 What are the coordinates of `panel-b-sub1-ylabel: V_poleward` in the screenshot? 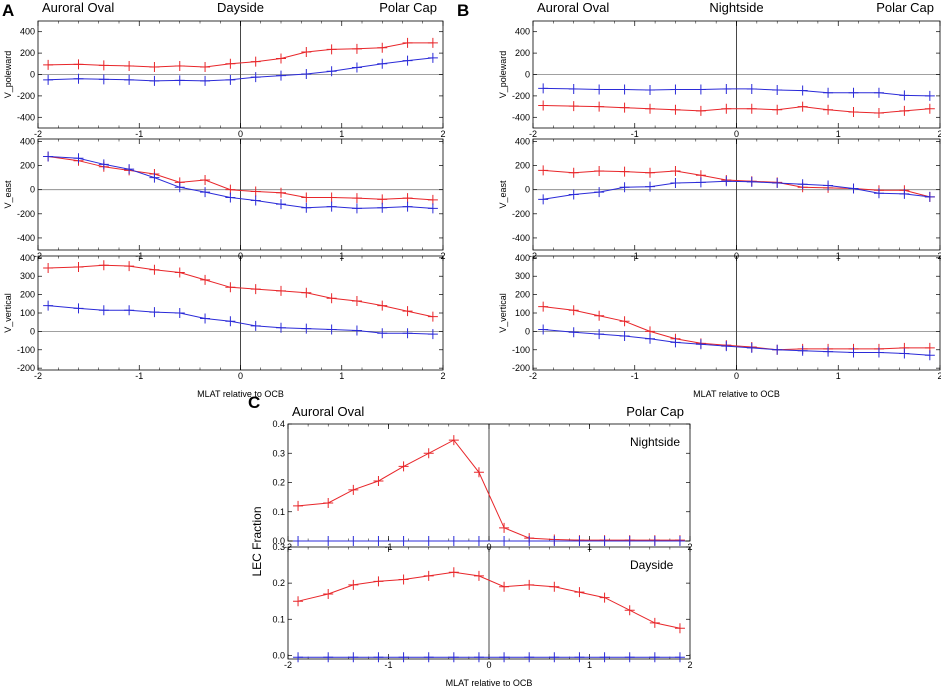 It's located at (503, 75).